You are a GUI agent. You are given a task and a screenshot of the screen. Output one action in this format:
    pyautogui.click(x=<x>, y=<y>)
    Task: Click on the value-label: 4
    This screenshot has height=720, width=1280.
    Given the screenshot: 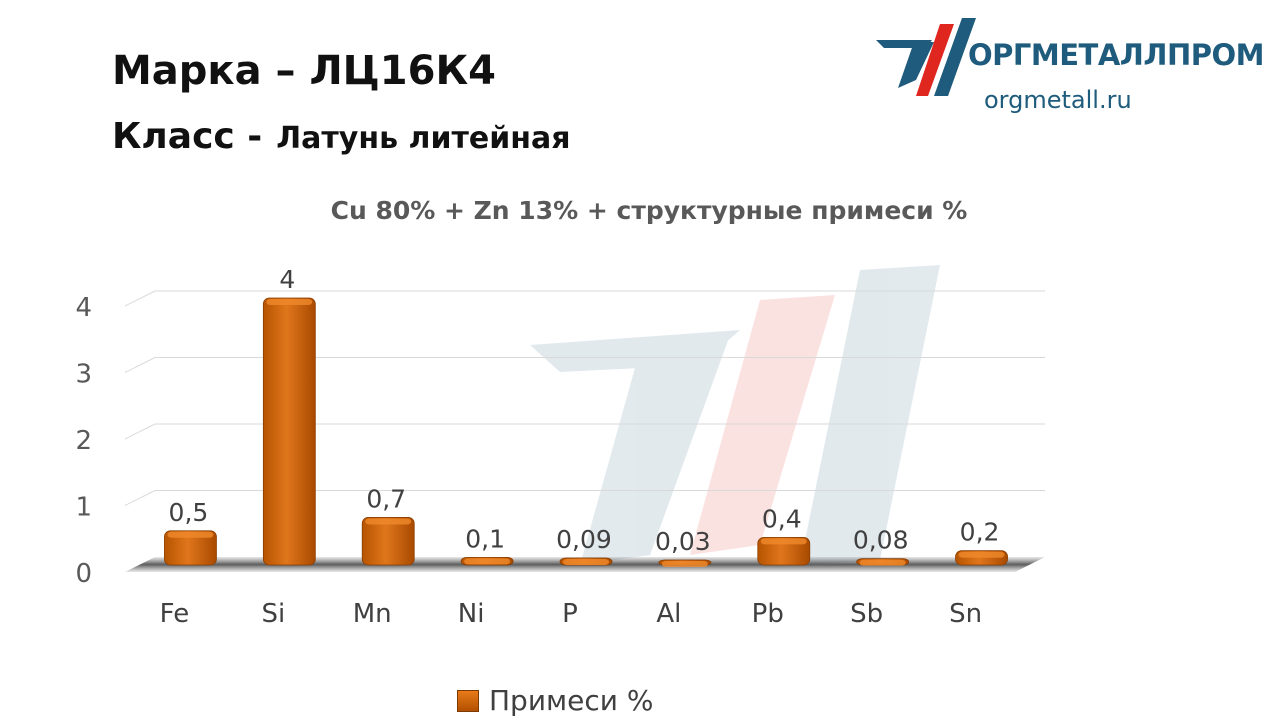 What is the action you would take?
    pyautogui.click(x=287, y=279)
    